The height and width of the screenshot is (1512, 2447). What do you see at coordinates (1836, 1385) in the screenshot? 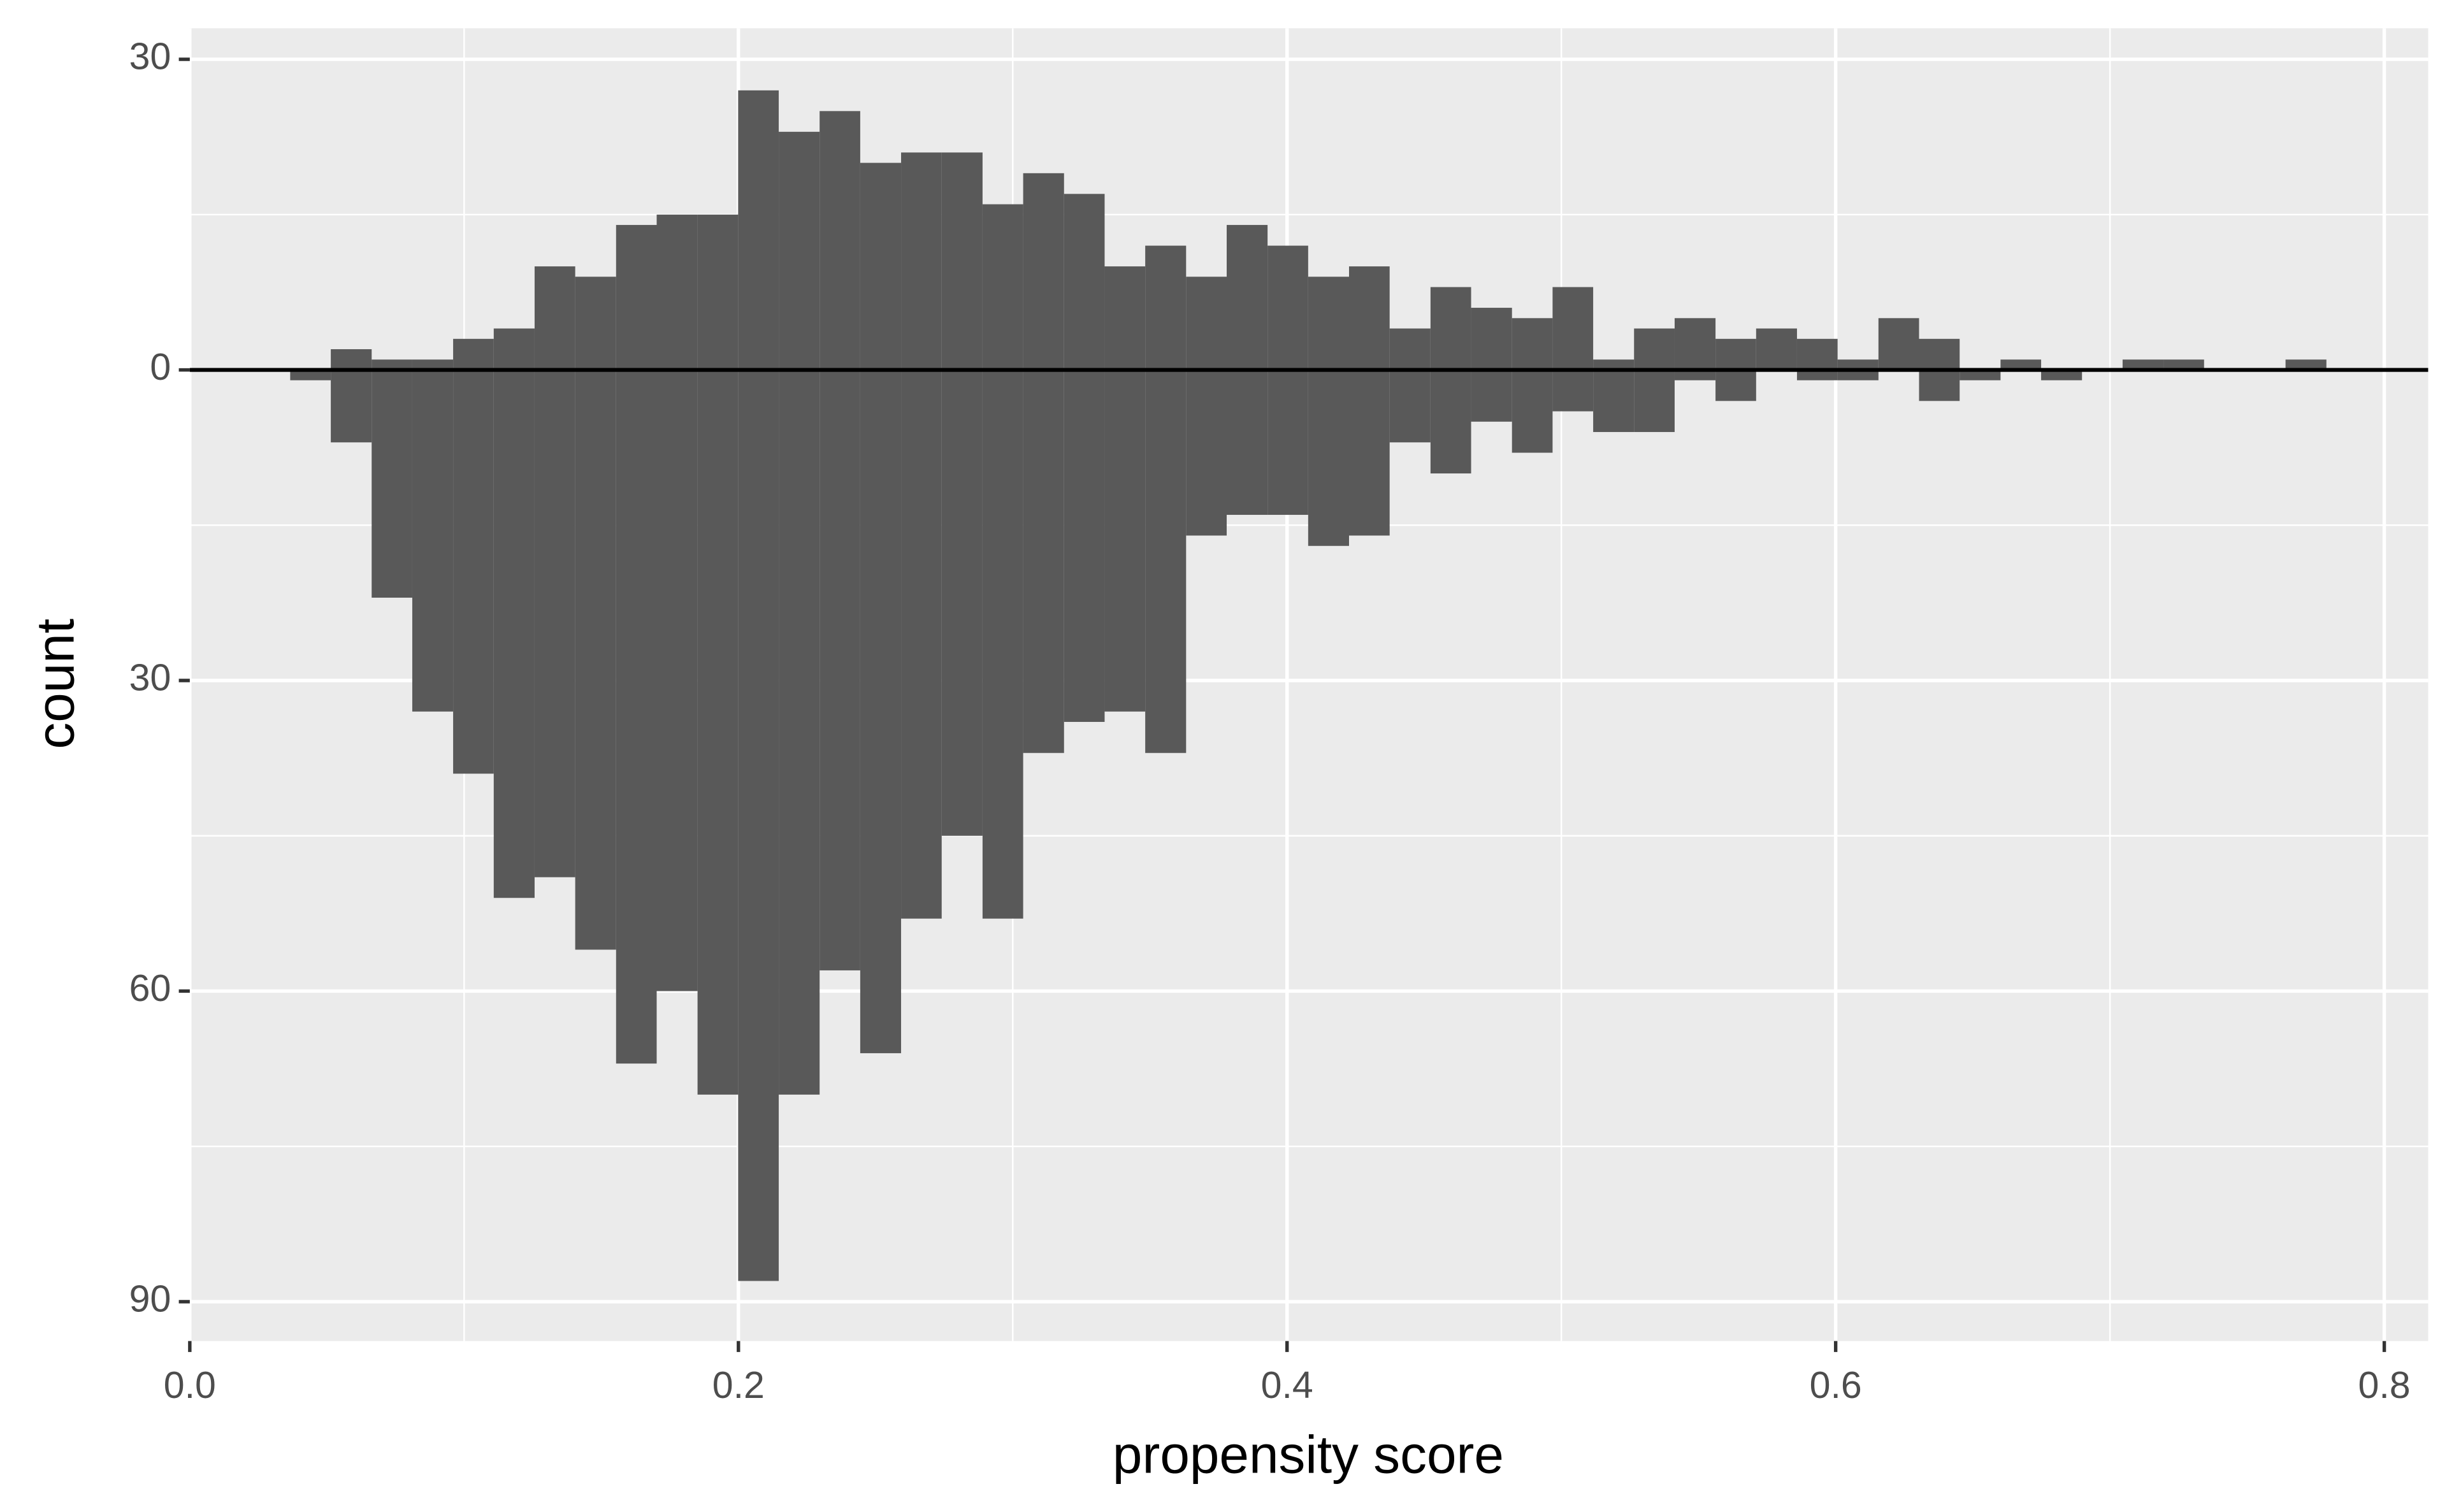
I see `x-tick-label: 0.6` at bounding box center [1836, 1385].